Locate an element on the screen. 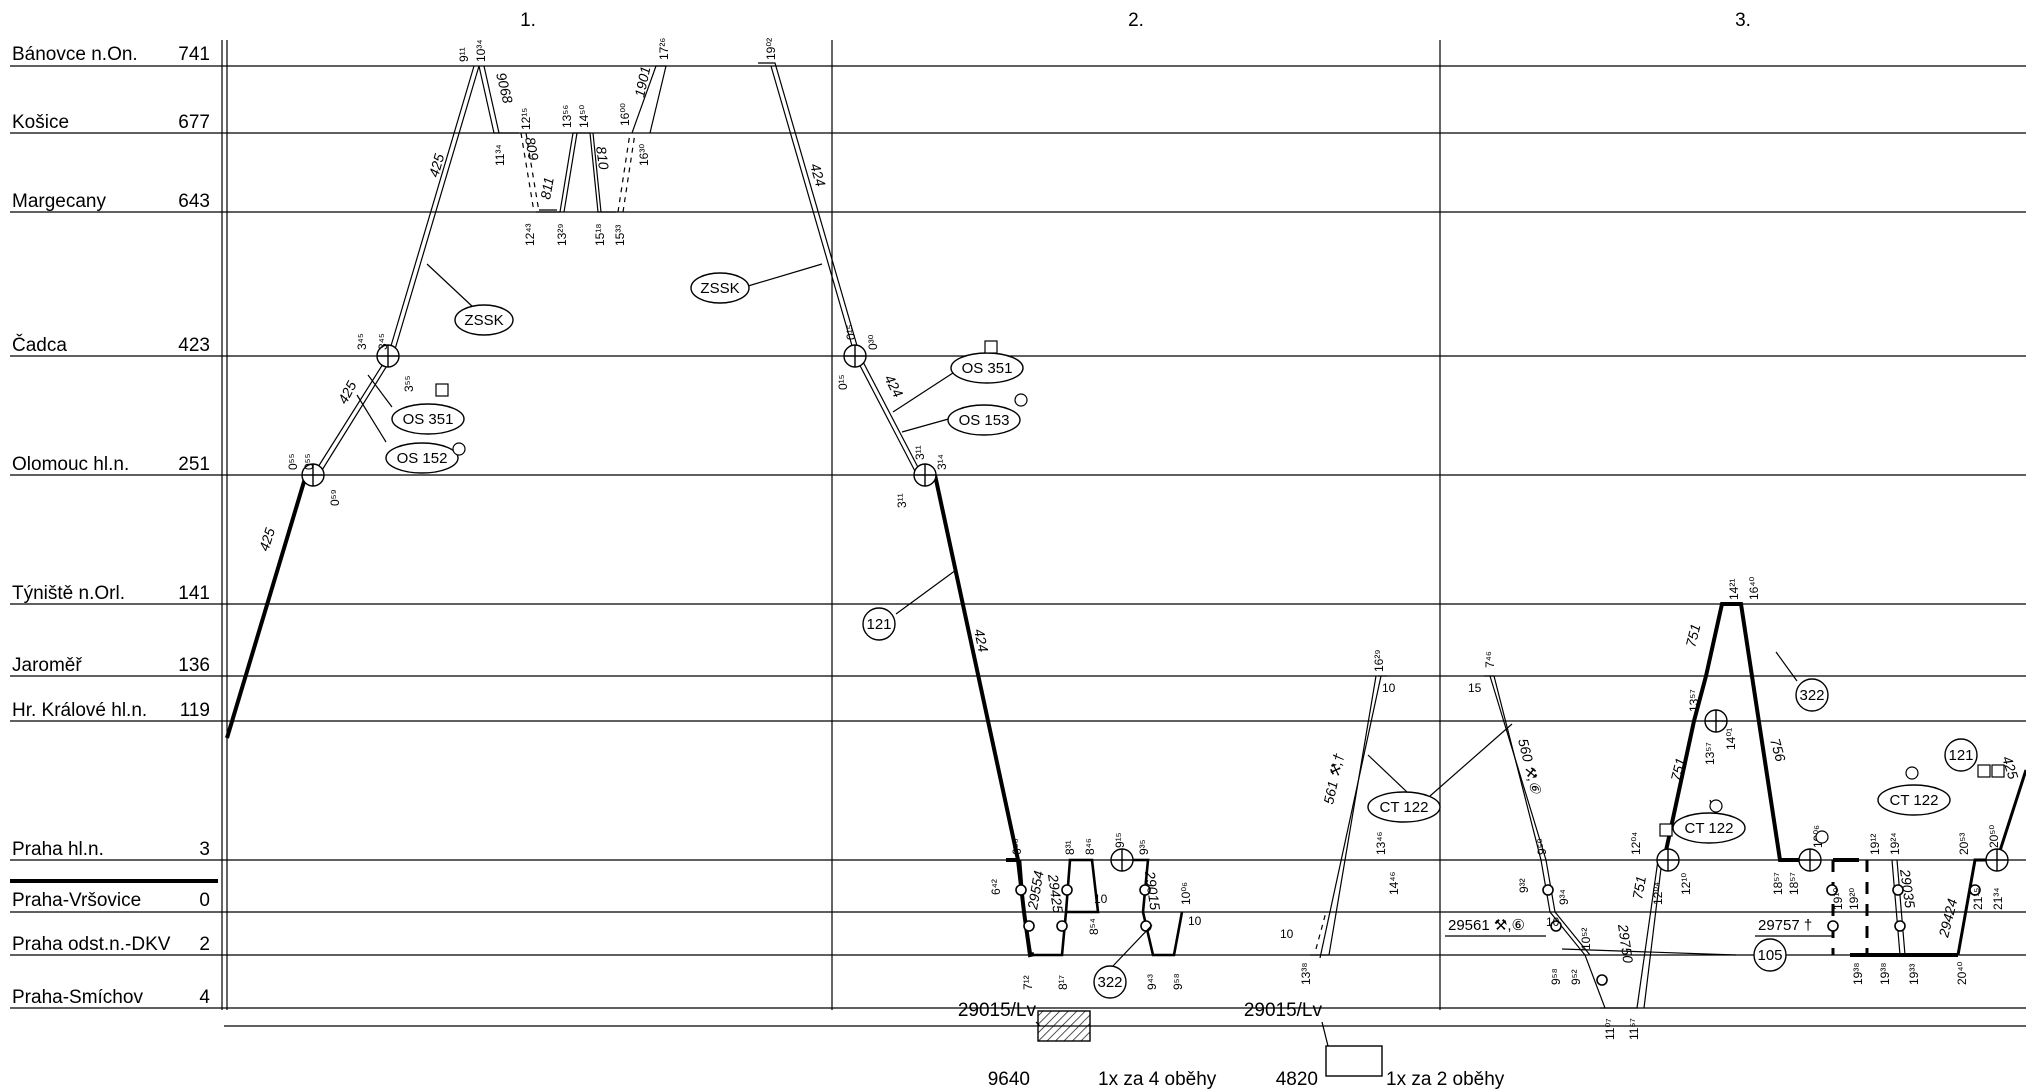 Image resolution: width=2026 pixels, height=1090 pixels. train-number: 756 is located at coordinates (1778, 749).